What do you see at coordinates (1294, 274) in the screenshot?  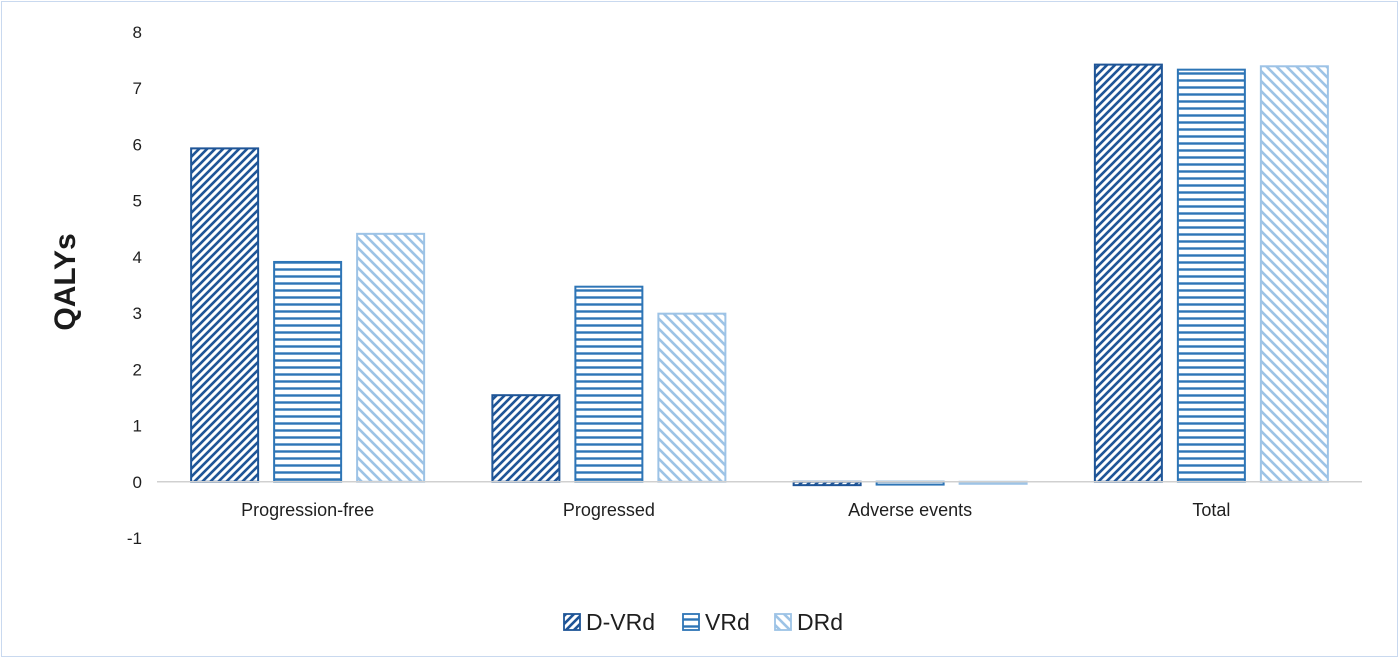 I see `bar-drd-total` at bounding box center [1294, 274].